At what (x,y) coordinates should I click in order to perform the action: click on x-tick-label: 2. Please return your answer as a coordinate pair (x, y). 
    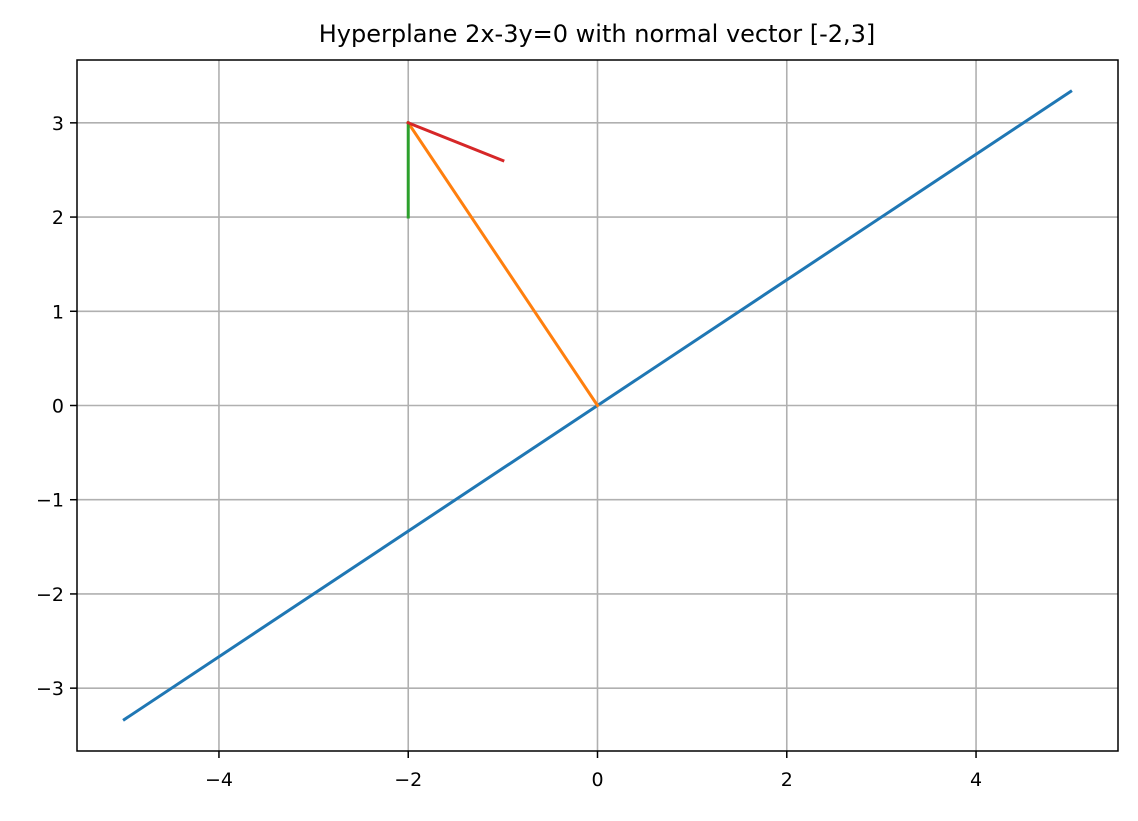
    Looking at the image, I should click on (787, 780).